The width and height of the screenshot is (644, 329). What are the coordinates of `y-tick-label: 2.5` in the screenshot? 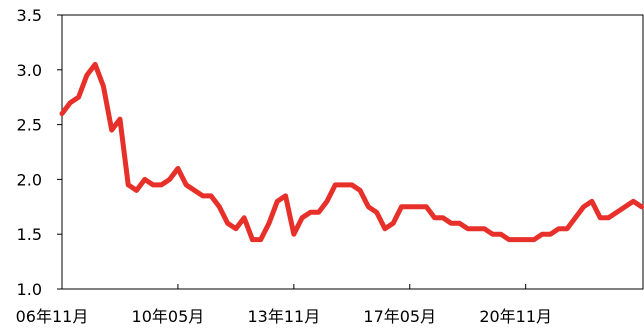 It's located at (29, 125).